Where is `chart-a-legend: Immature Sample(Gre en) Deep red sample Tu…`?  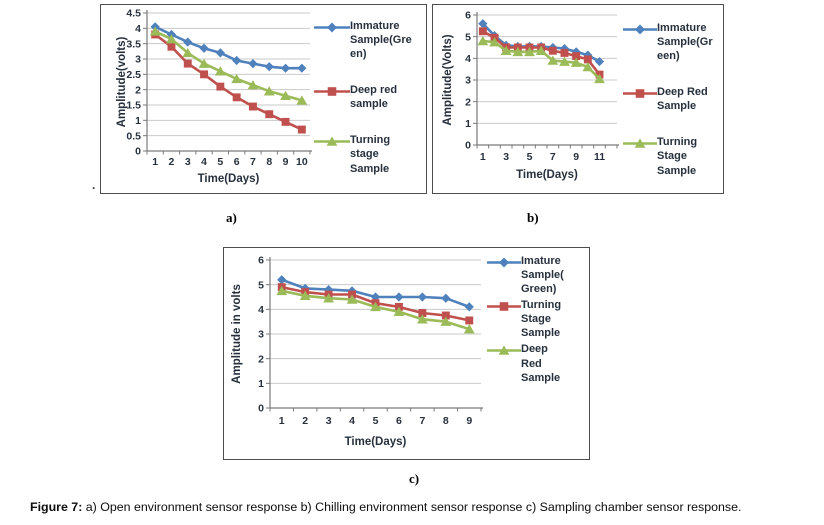
chart-a-legend: Immature Sample(Gre en) Deep red sample Tu… is located at coordinates (370, 99).